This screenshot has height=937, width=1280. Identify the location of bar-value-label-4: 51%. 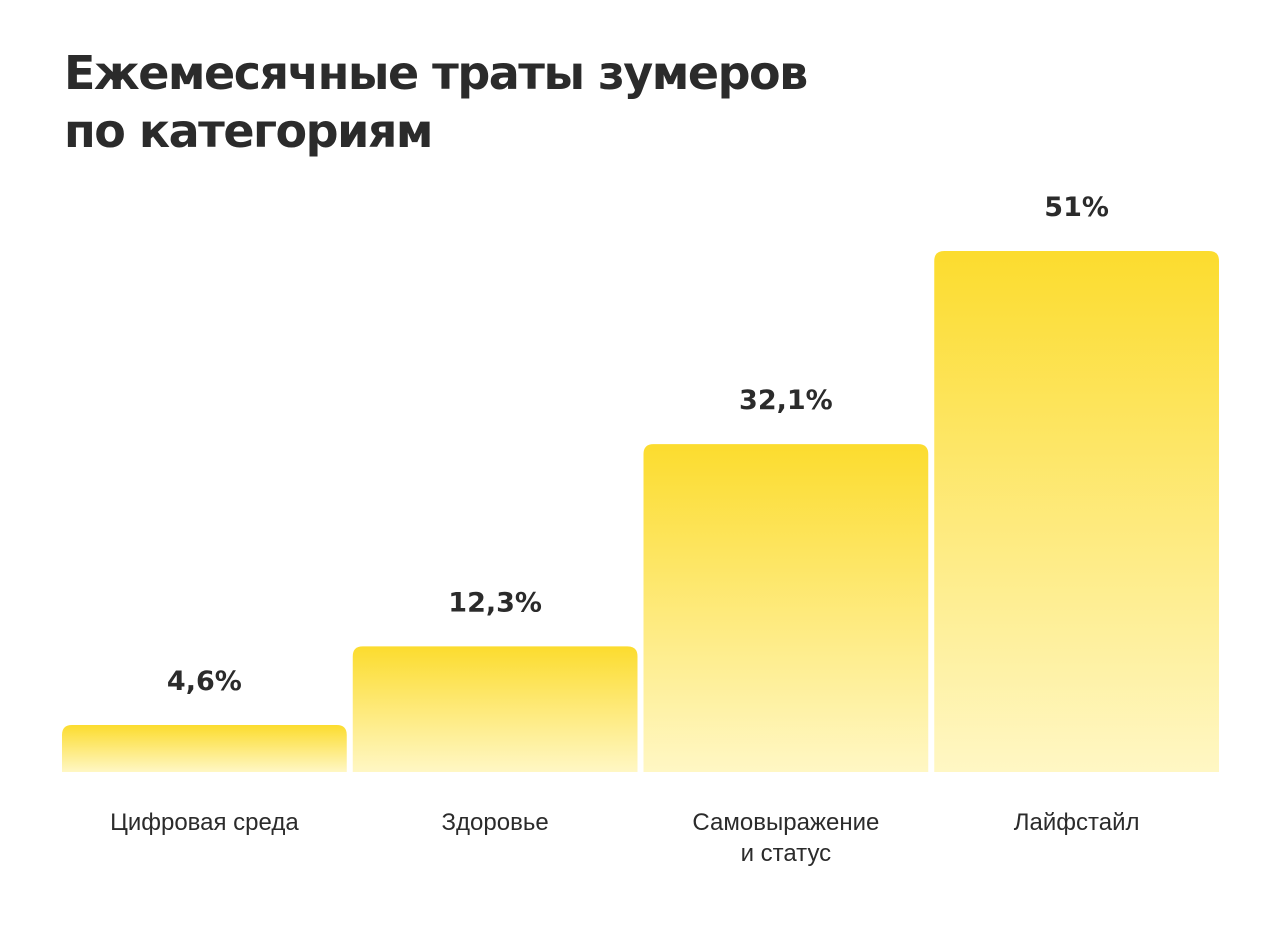
(1076, 207).